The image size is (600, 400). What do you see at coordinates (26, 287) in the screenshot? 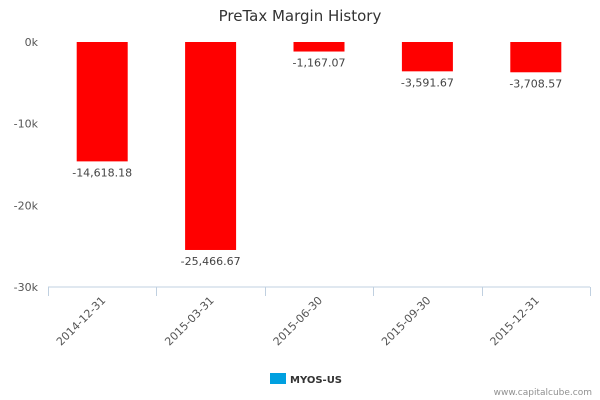
I see `y-tick-label: -30k` at bounding box center [26, 287].